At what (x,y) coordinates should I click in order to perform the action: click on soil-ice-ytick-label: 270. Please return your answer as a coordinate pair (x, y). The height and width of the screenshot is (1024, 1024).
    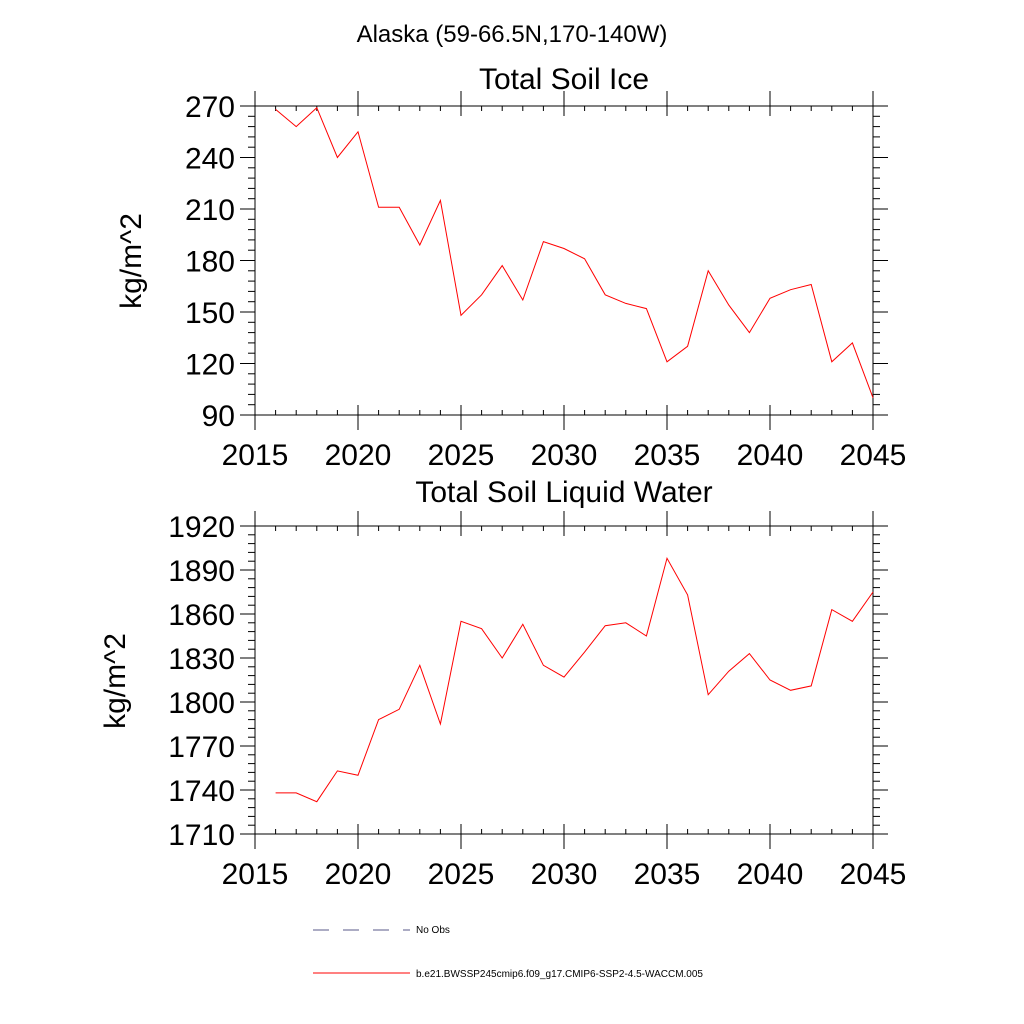
    Looking at the image, I should click on (210, 107).